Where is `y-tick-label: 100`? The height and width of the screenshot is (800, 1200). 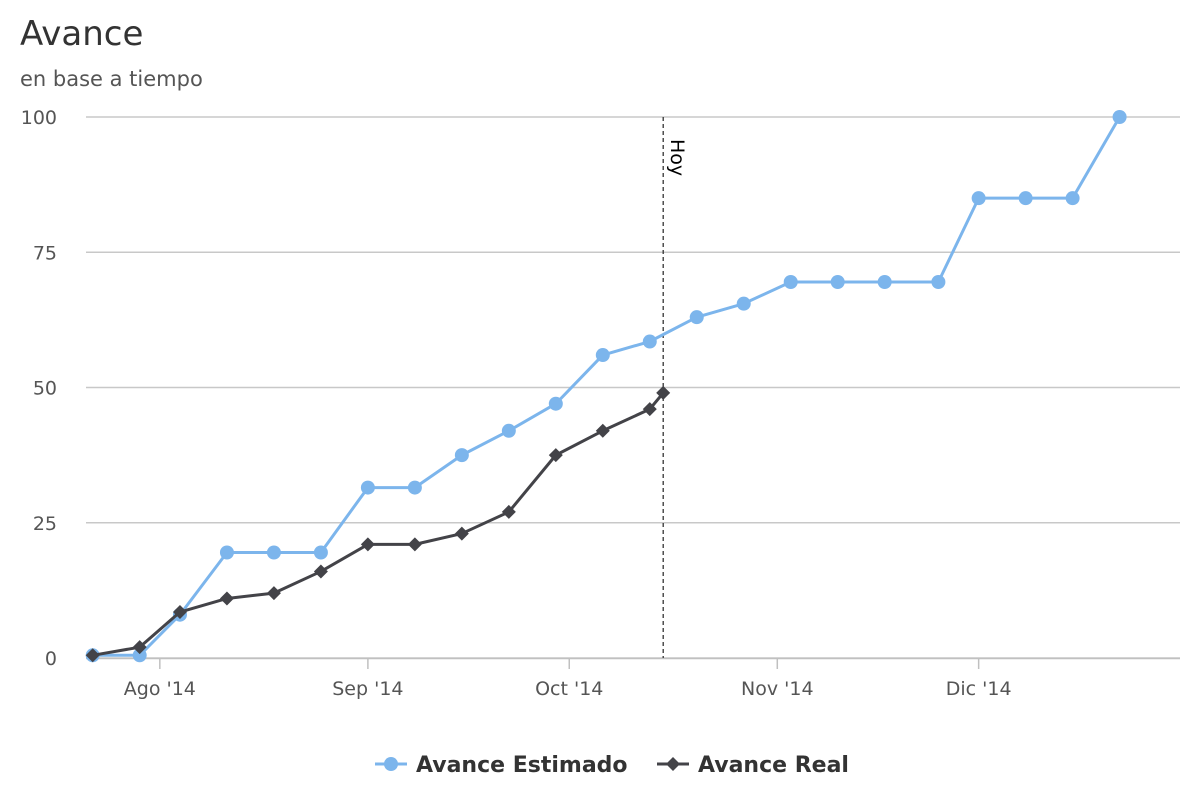
y-tick-label: 100 is located at coordinates (39, 118).